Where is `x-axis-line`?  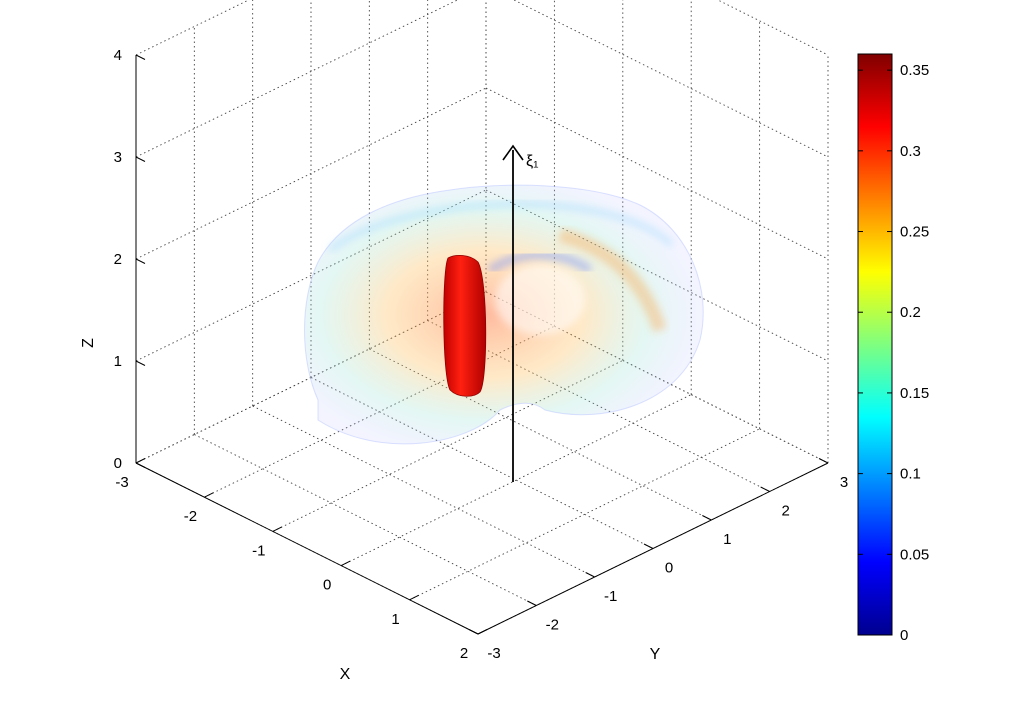 x-axis-line is located at coordinates (307, 548).